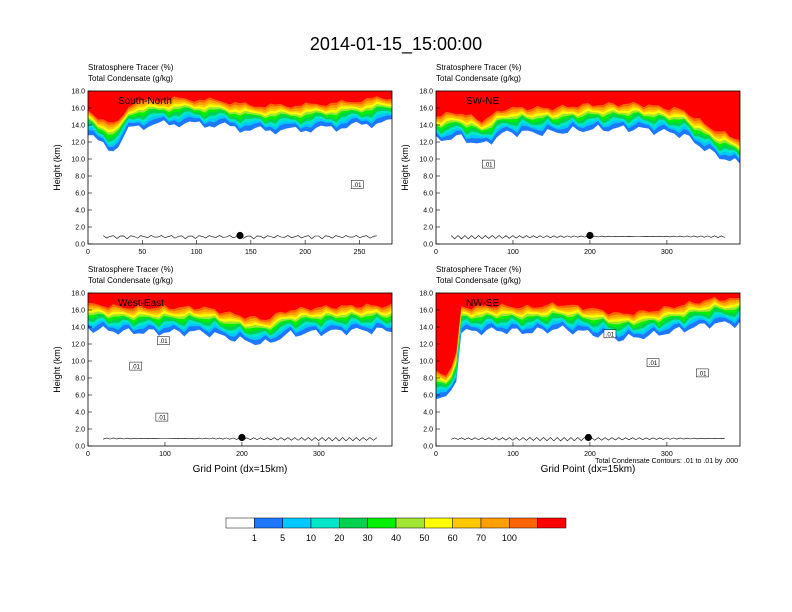 The height and width of the screenshot is (612, 792). I want to click on y-tick-label: 4.0, so click(428, 413).